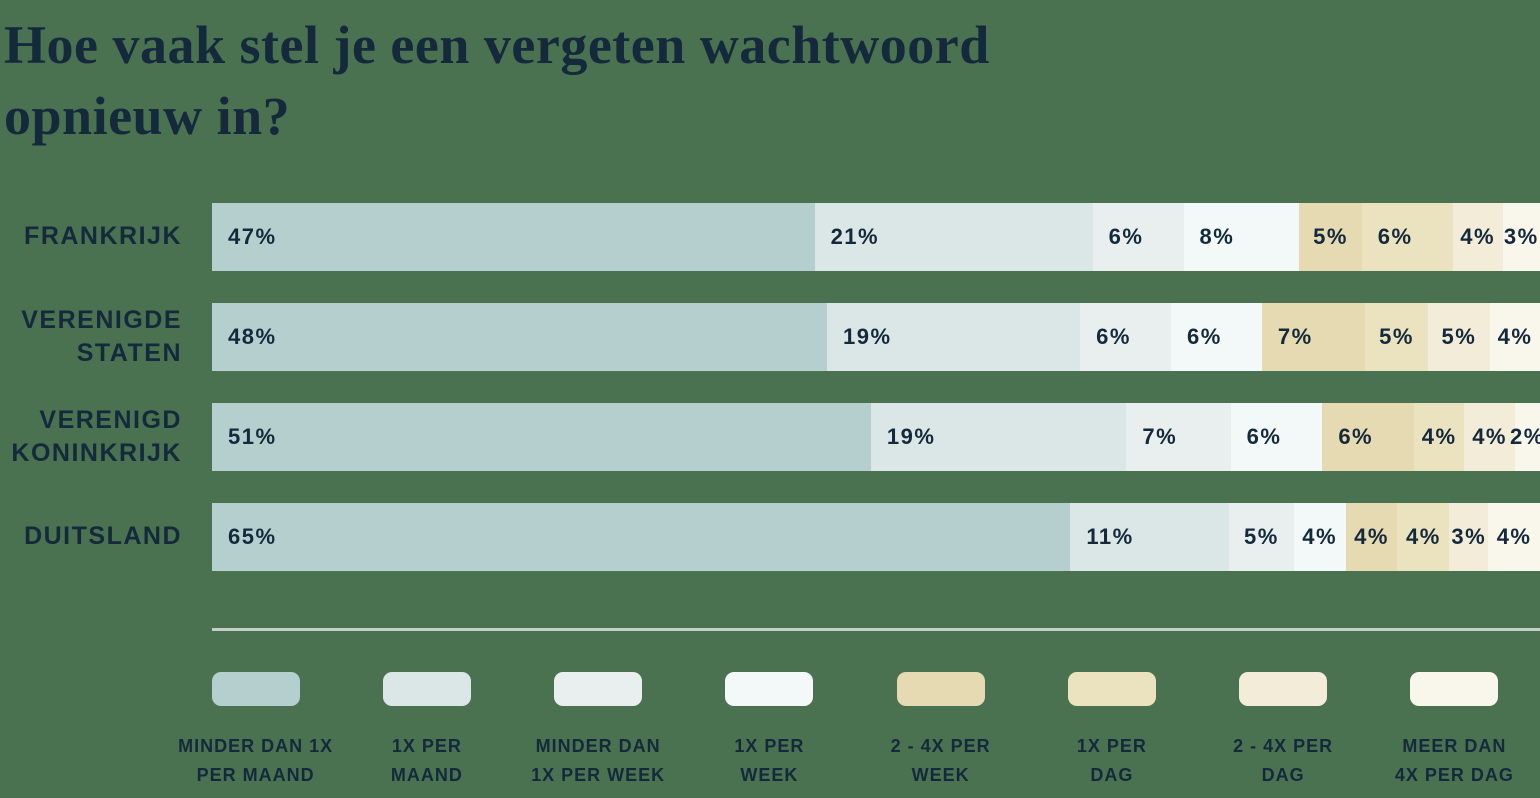 The image size is (1540, 798). What do you see at coordinates (426, 775) in the screenshot?
I see `legend-label-line: MAAND` at bounding box center [426, 775].